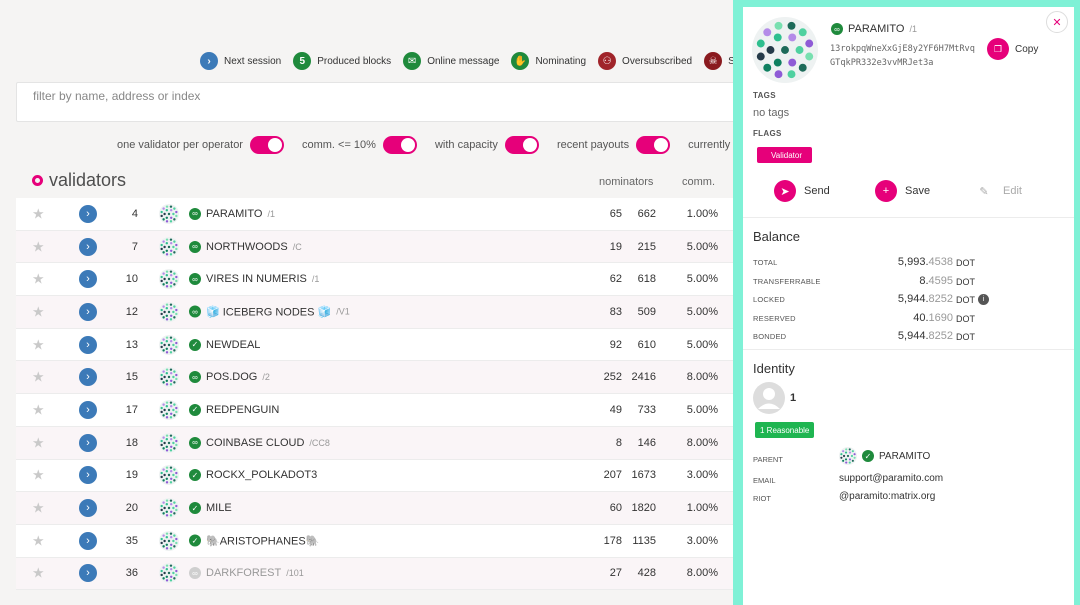  I want to click on toggle-4: currently, so click(709, 145).